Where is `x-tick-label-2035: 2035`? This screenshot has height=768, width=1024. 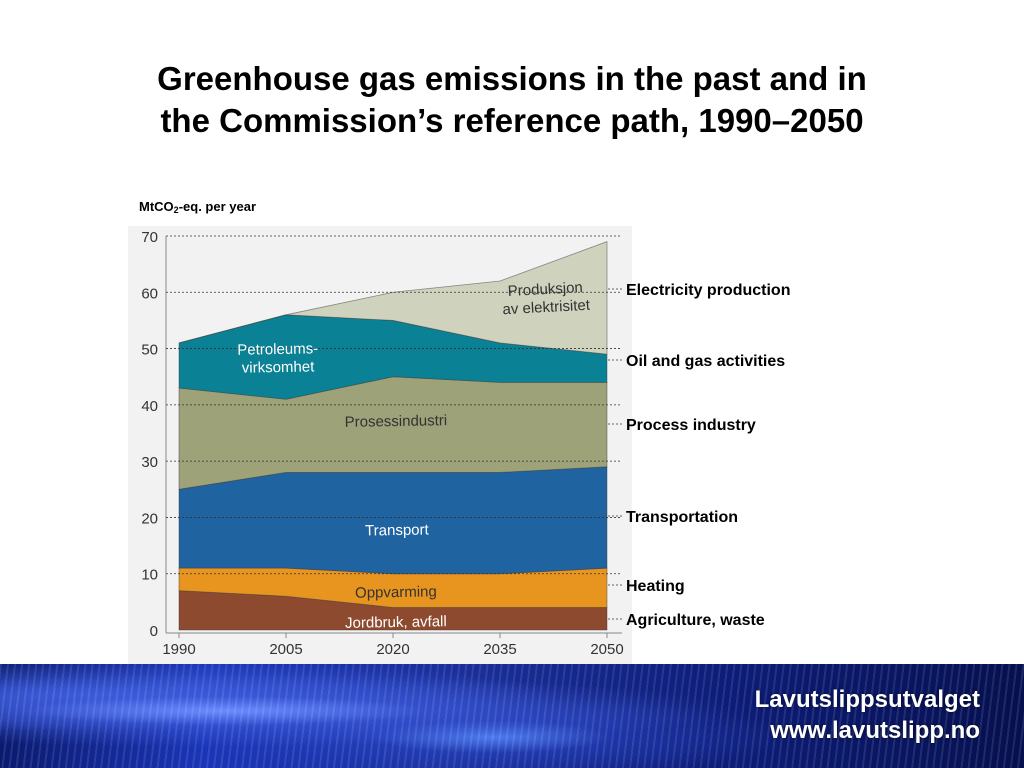 x-tick-label-2035: 2035 is located at coordinates (499, 649).